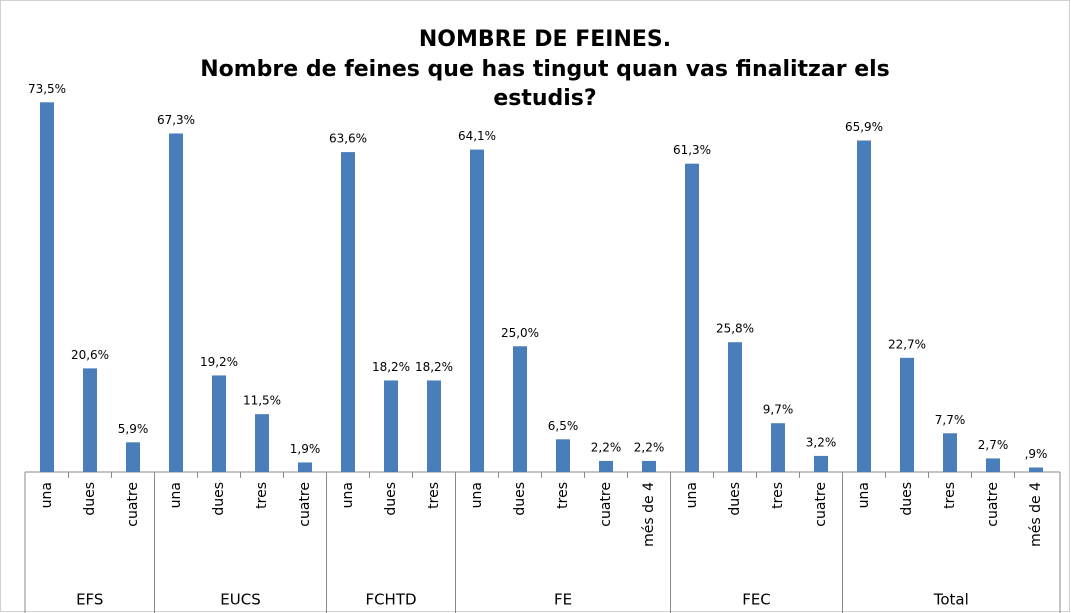  What do you see at coordinates (907, 344) in the screenshot?
I see `value-label: 22,7%` at bounding box center [907, 344].